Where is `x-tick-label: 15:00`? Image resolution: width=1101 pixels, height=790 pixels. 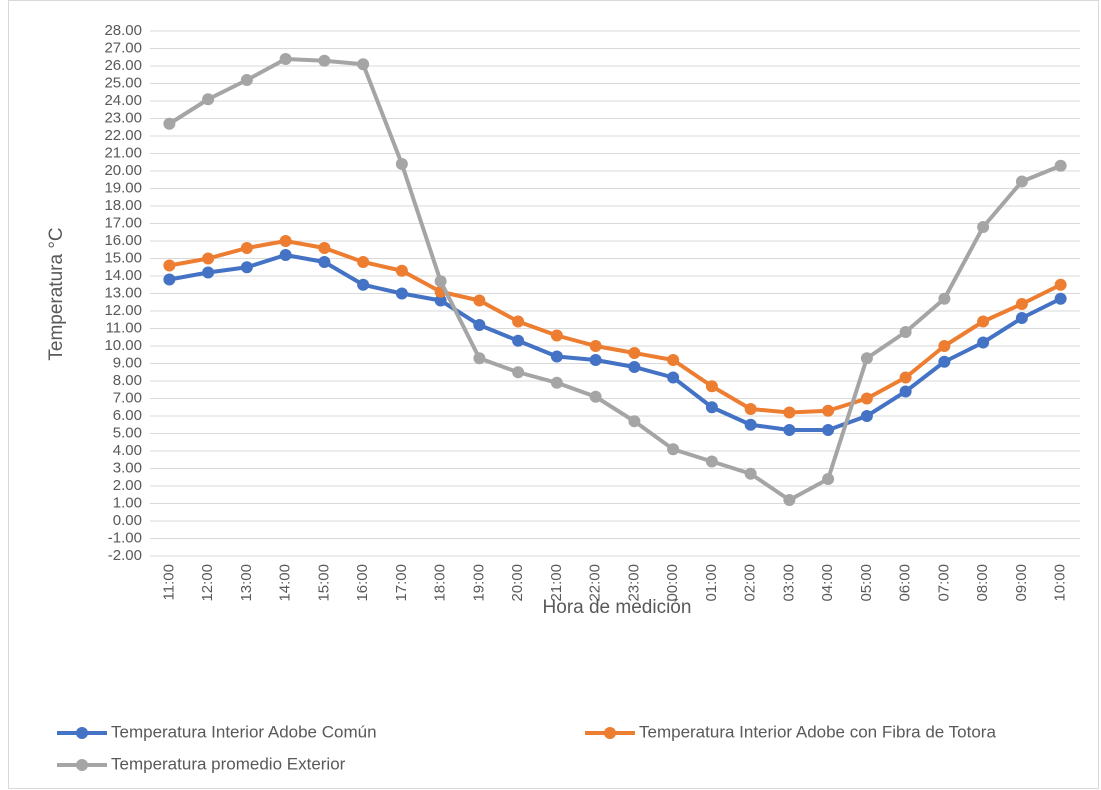
x-tick-label: 15:00 is located at coordinates (323, 583).